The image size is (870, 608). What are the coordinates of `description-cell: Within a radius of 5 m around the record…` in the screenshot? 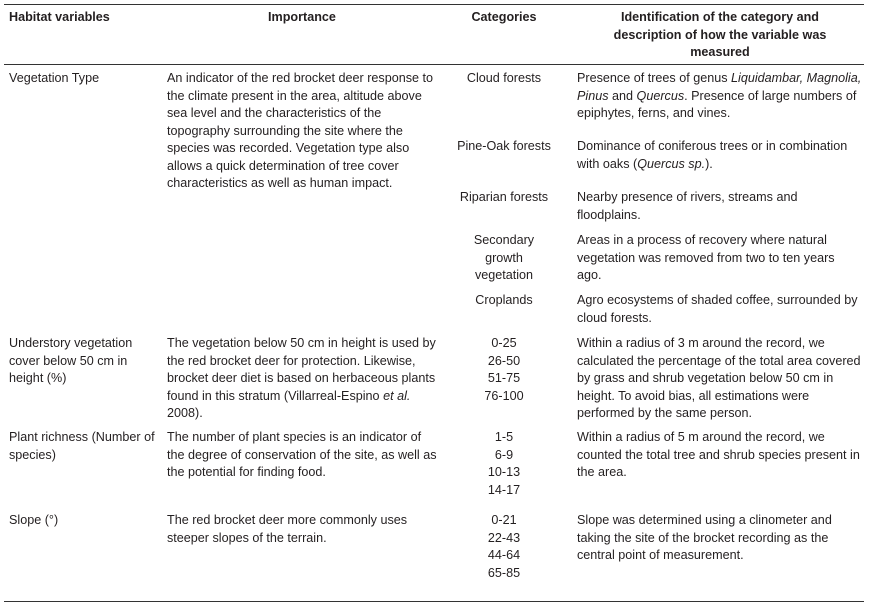 It's located at (719, 455).